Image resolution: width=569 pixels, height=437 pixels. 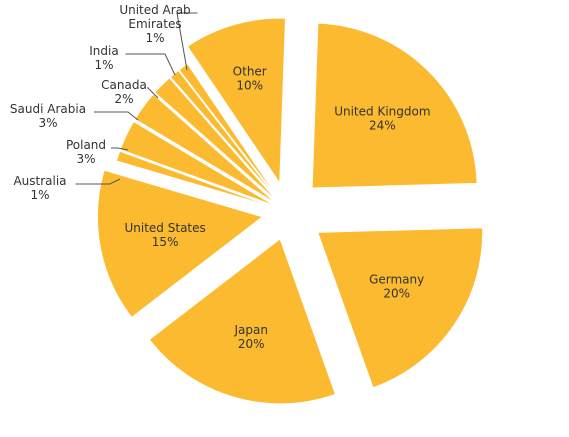 I want to click on leader-lines, so click(x=136, y=98).